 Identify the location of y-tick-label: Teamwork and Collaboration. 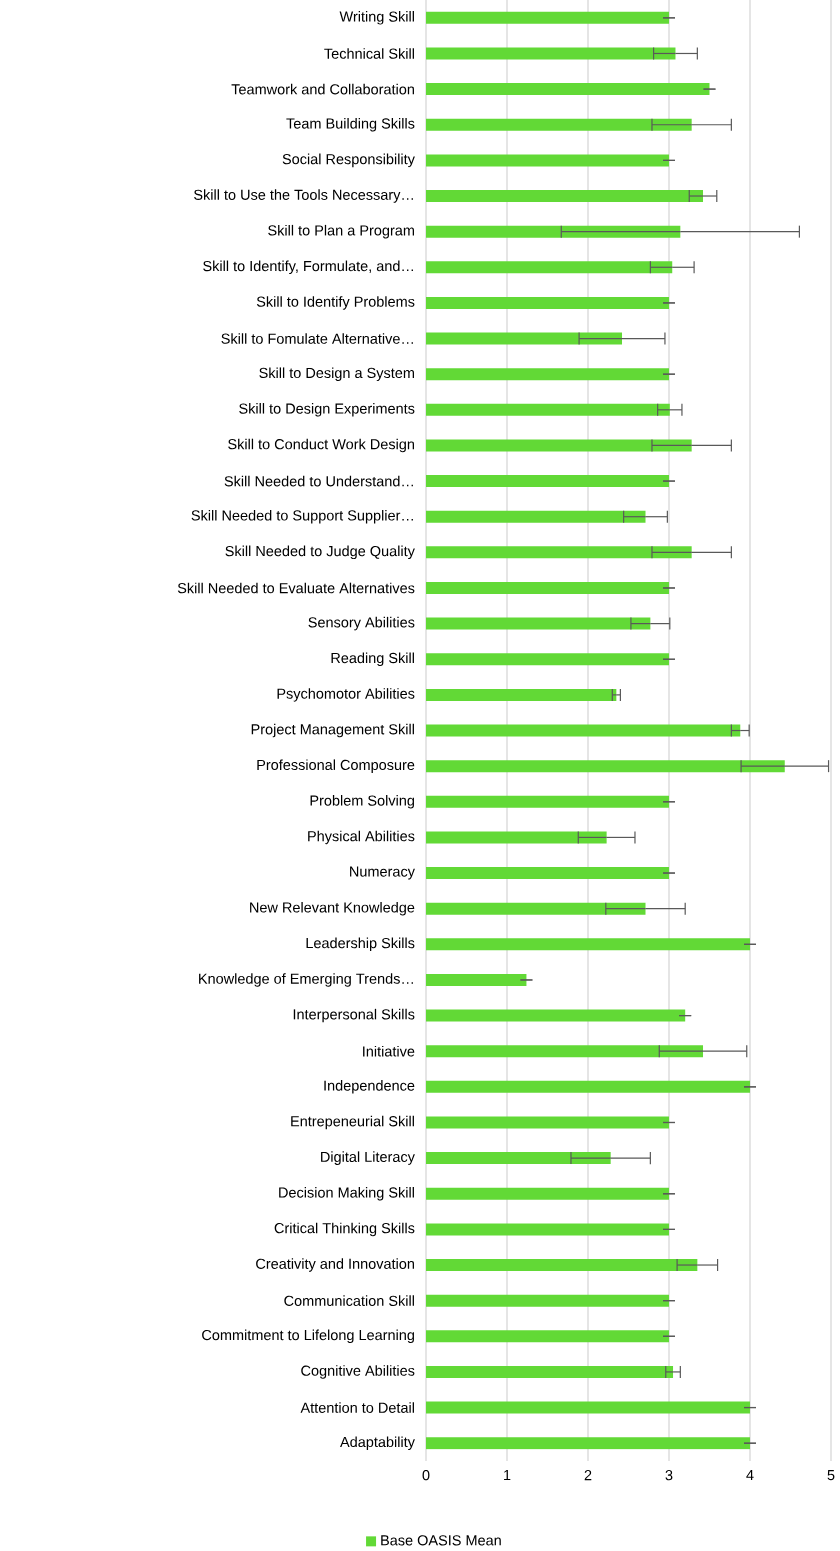
(322, 89).